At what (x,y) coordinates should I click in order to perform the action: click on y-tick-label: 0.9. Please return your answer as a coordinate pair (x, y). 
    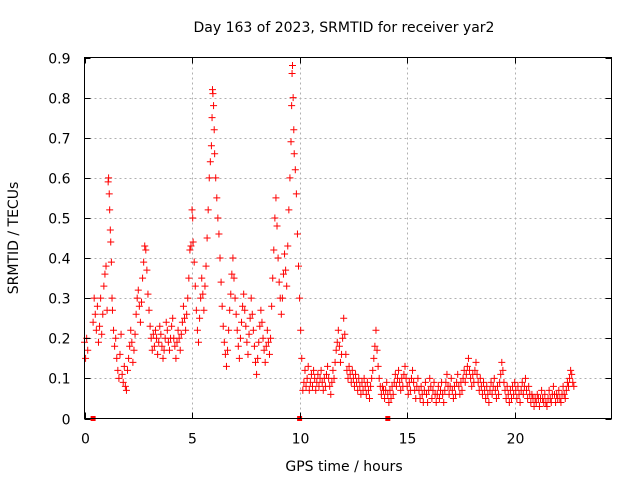
    Looking at the image, I should click on (59, 60).